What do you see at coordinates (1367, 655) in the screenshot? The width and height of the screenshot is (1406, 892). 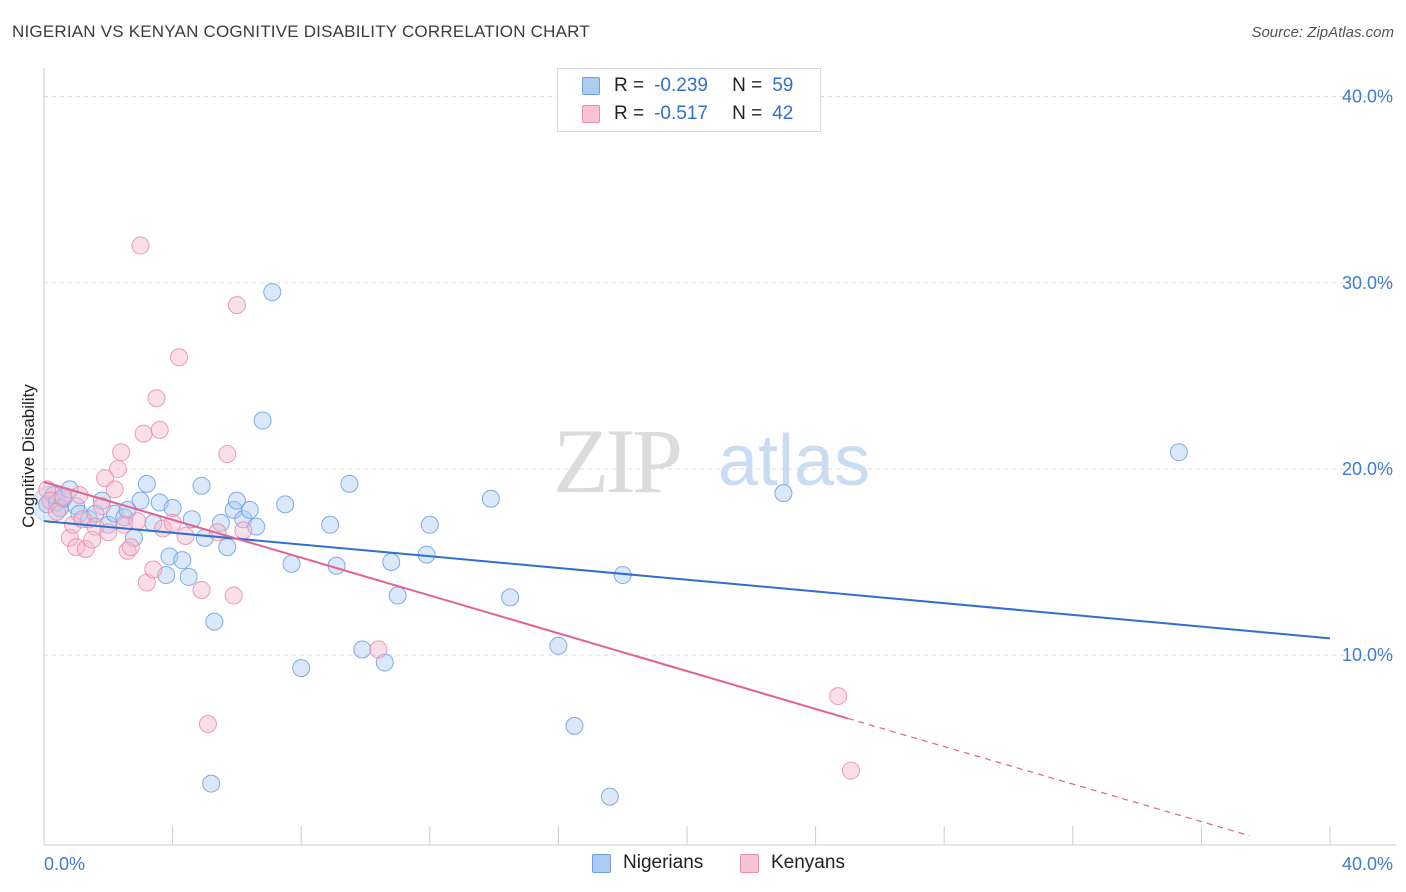 I see `y-tick-label: 10.0%` at bounding box center [1367, 655].